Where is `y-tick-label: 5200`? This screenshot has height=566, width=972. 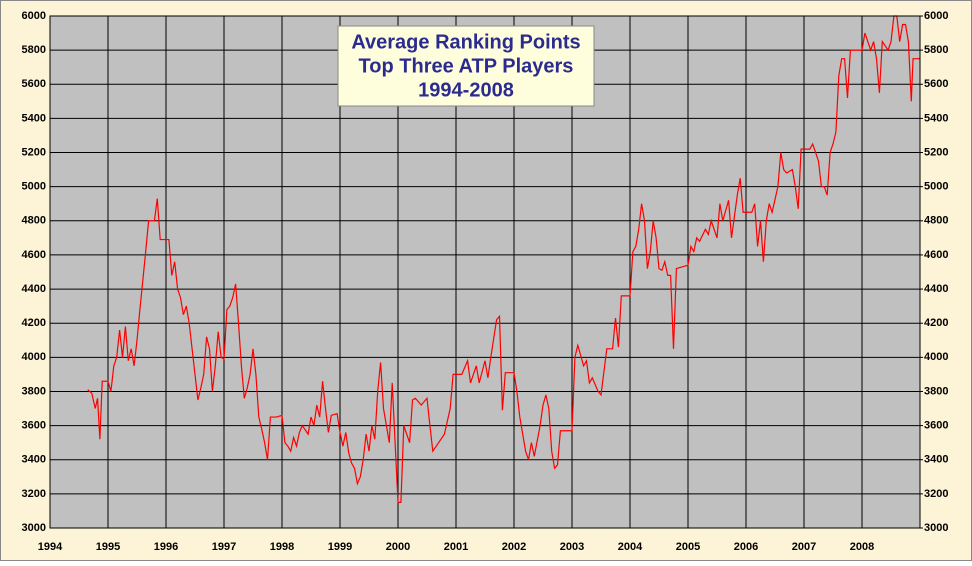 y-tick-label: 5200 is located at coordinates (34, 152).